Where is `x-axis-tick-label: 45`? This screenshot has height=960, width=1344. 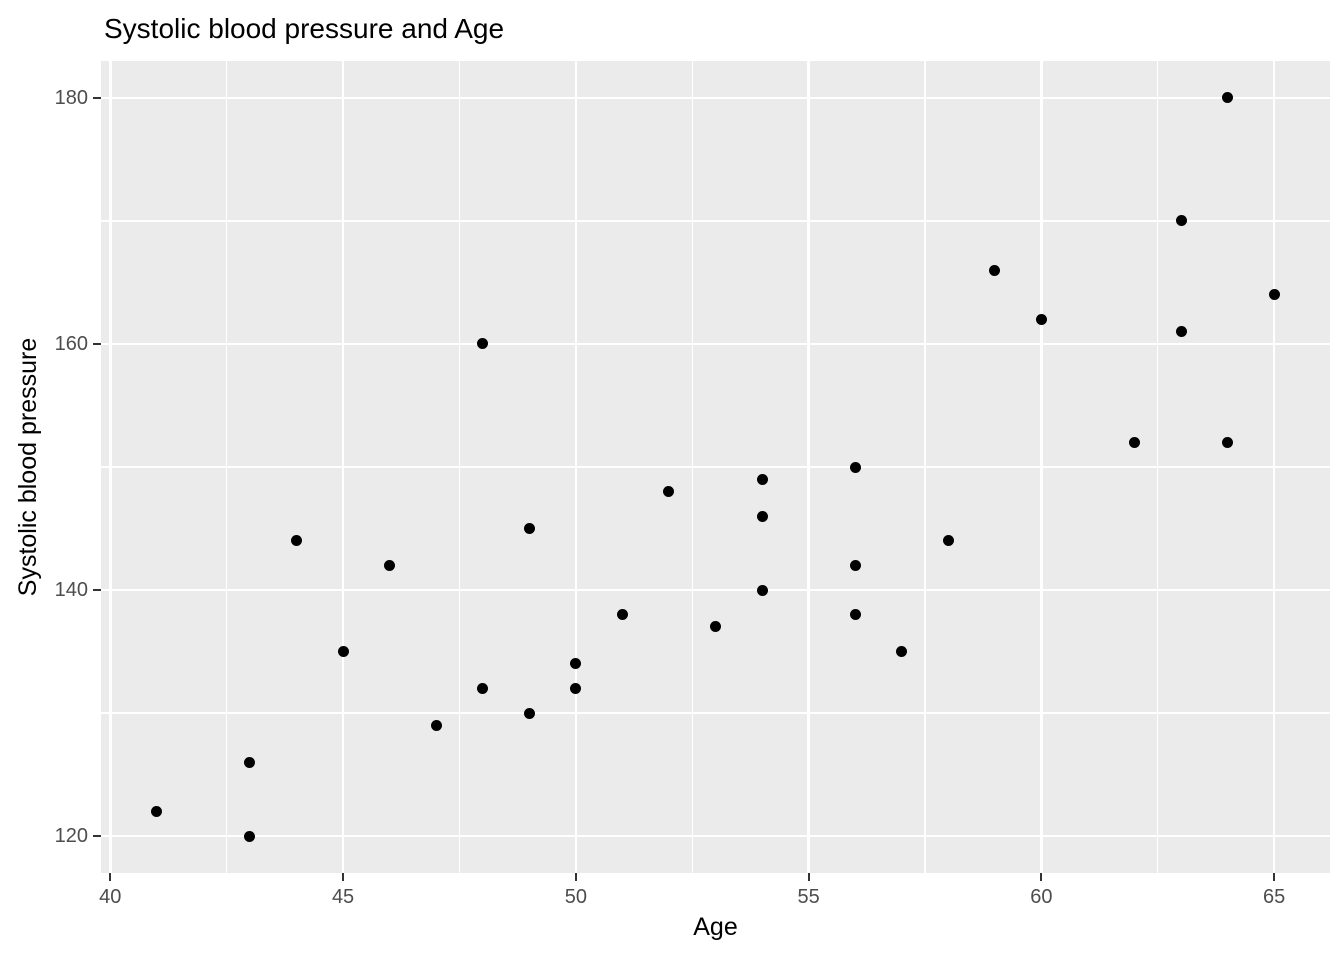 x-axis-tick-label: 45 is located at coordinates (343, 897).